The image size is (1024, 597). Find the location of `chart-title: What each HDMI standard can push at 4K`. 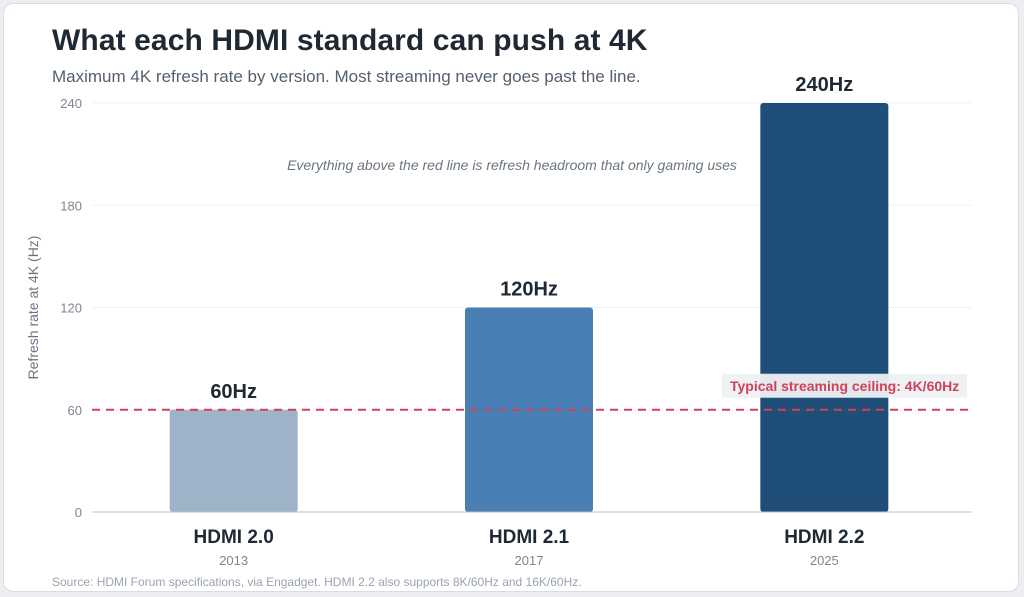

chart-title: What each HDMI standard can push at 4K is located at coordinates (350, 40).